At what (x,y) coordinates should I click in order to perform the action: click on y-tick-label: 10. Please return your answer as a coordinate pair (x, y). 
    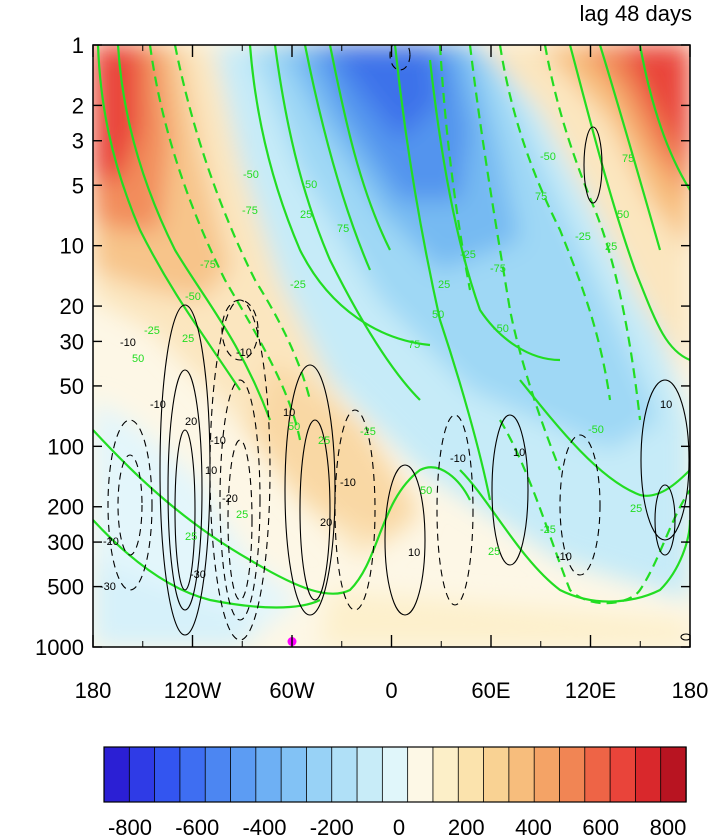
    Looking at the image, I should click on (72, 246).